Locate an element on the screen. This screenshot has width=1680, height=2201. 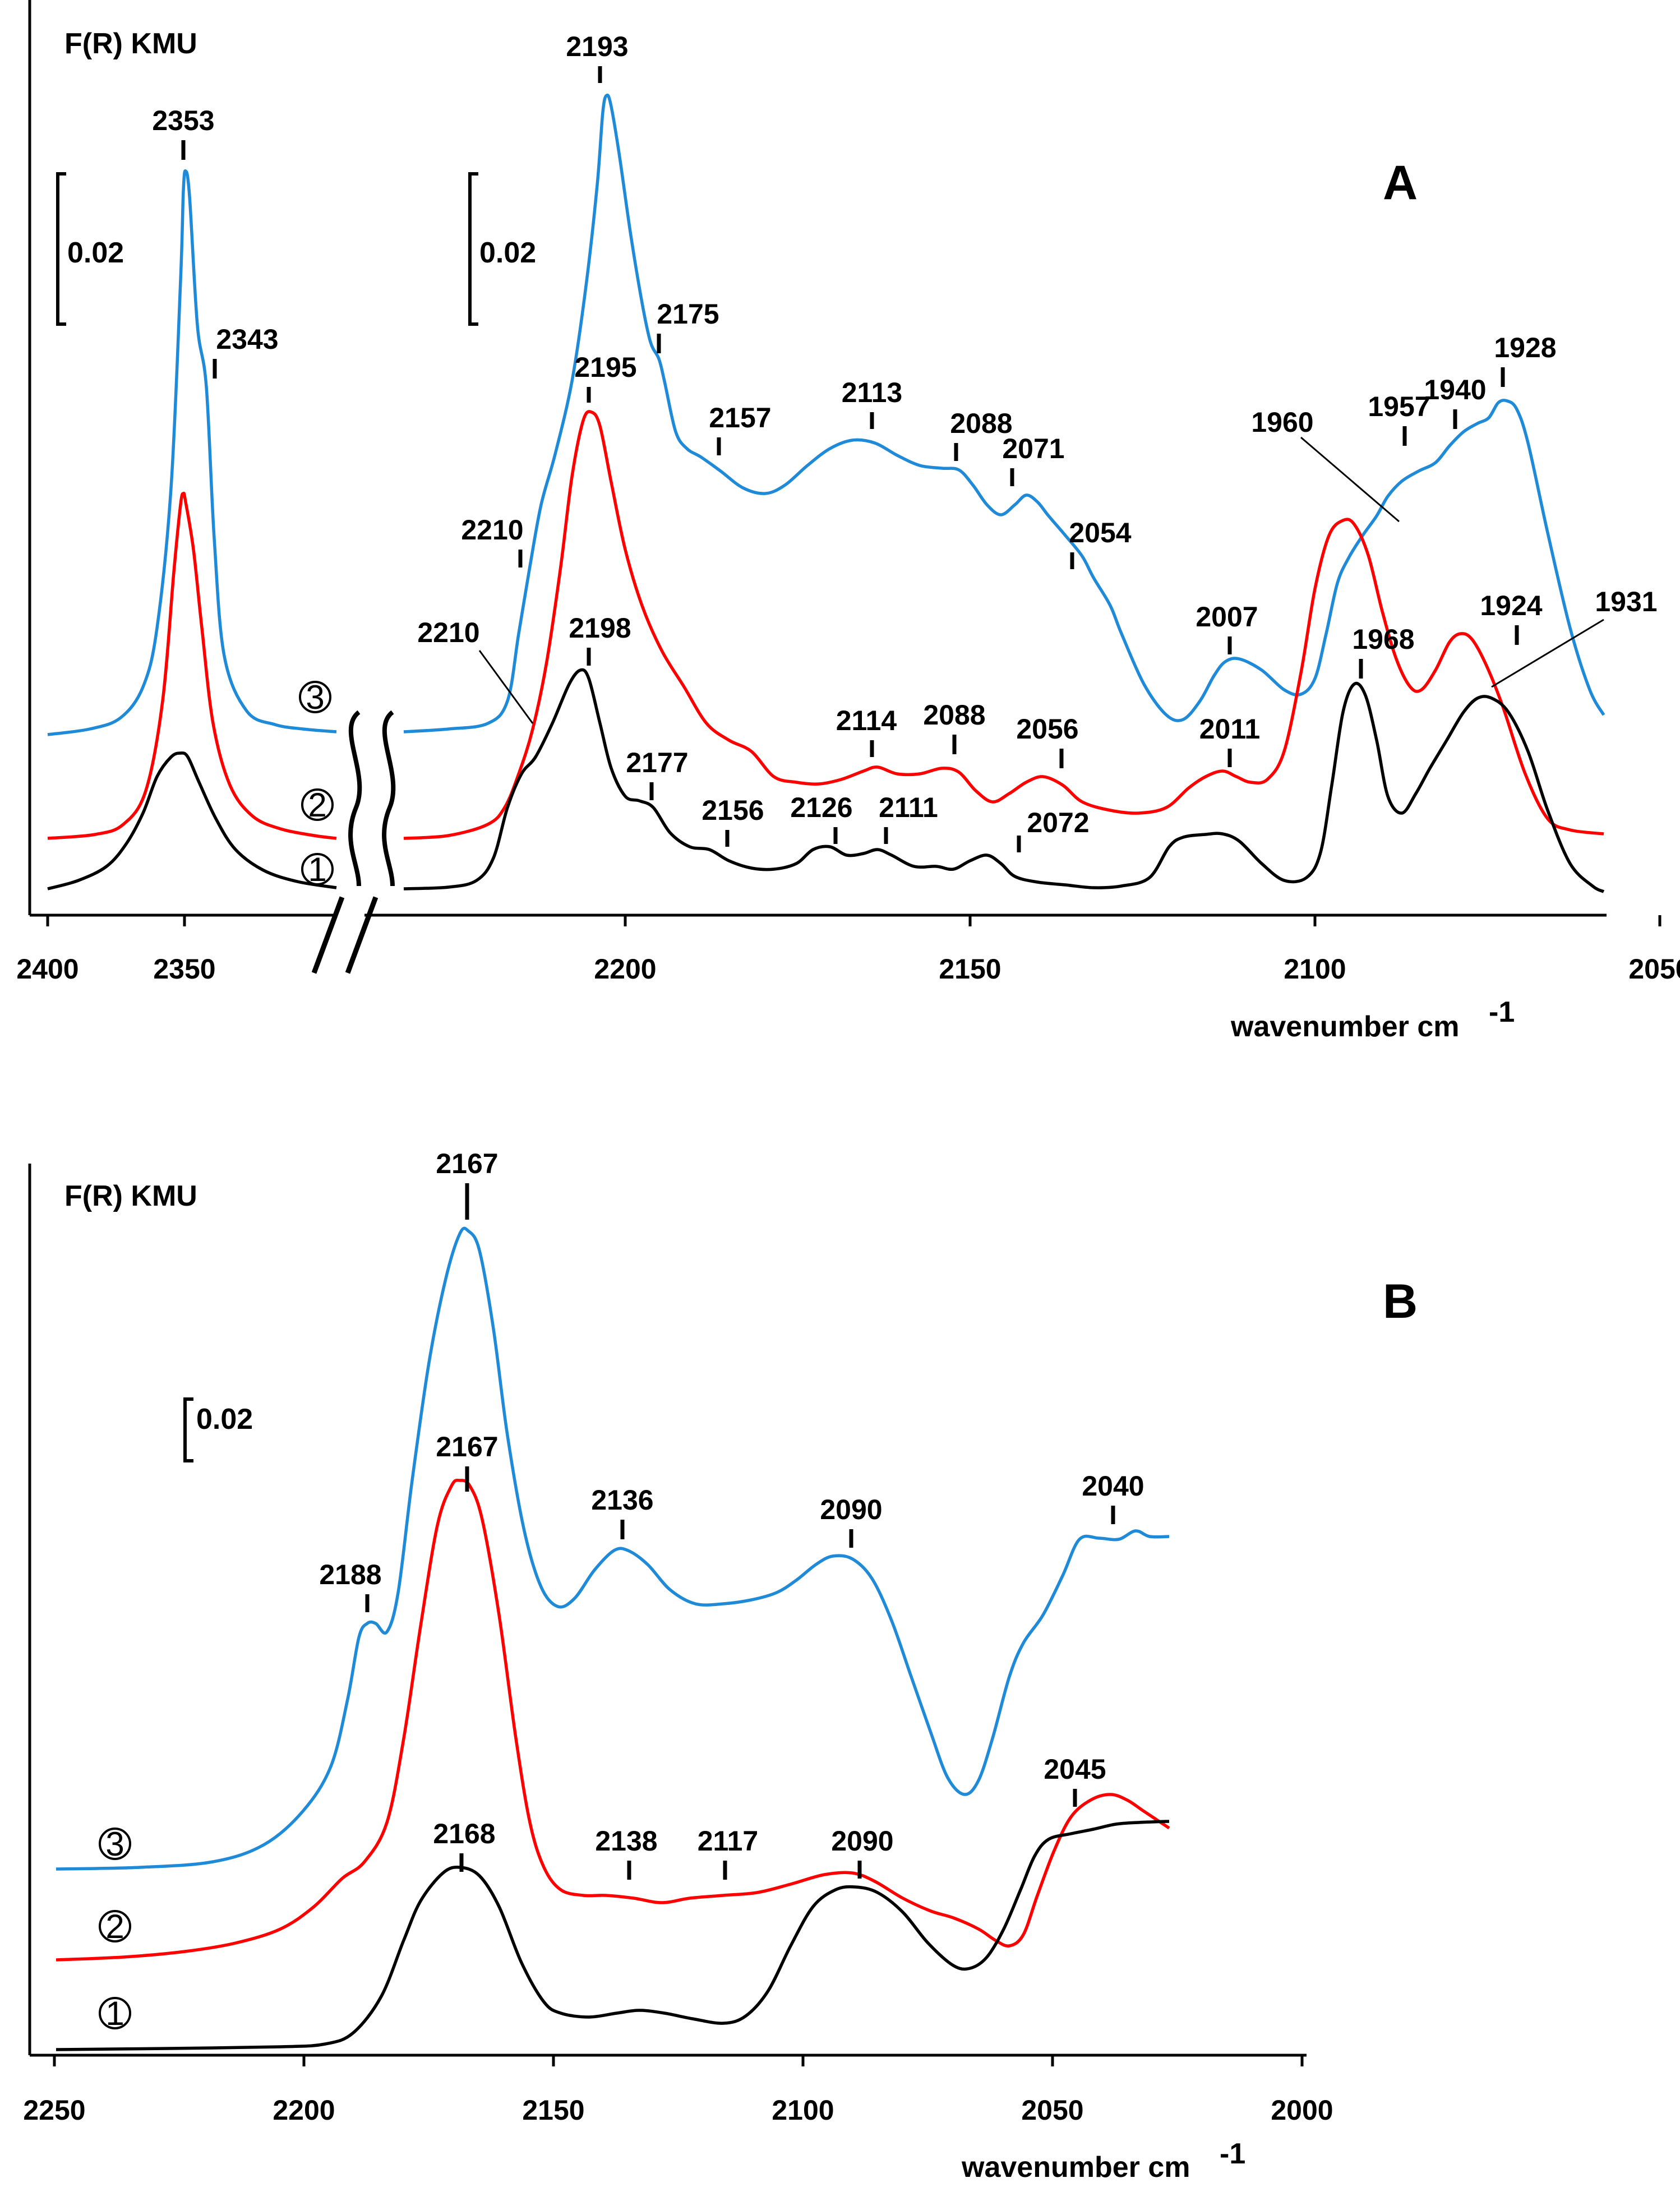
peak-label-b-2168: 2168 is located at coordinates (464, 1833).